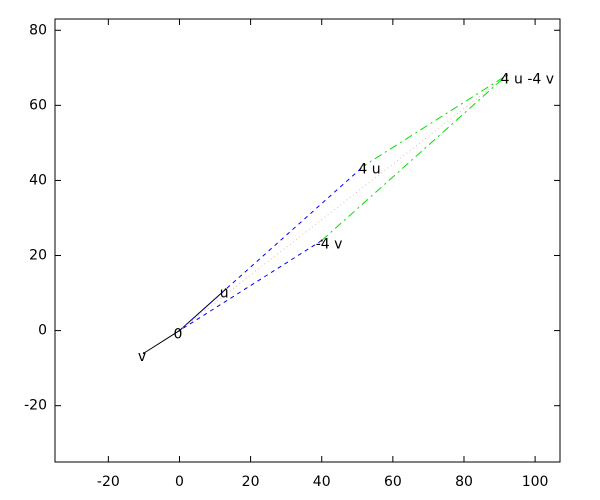  I want to click on point-label: u, so click(224, 293).